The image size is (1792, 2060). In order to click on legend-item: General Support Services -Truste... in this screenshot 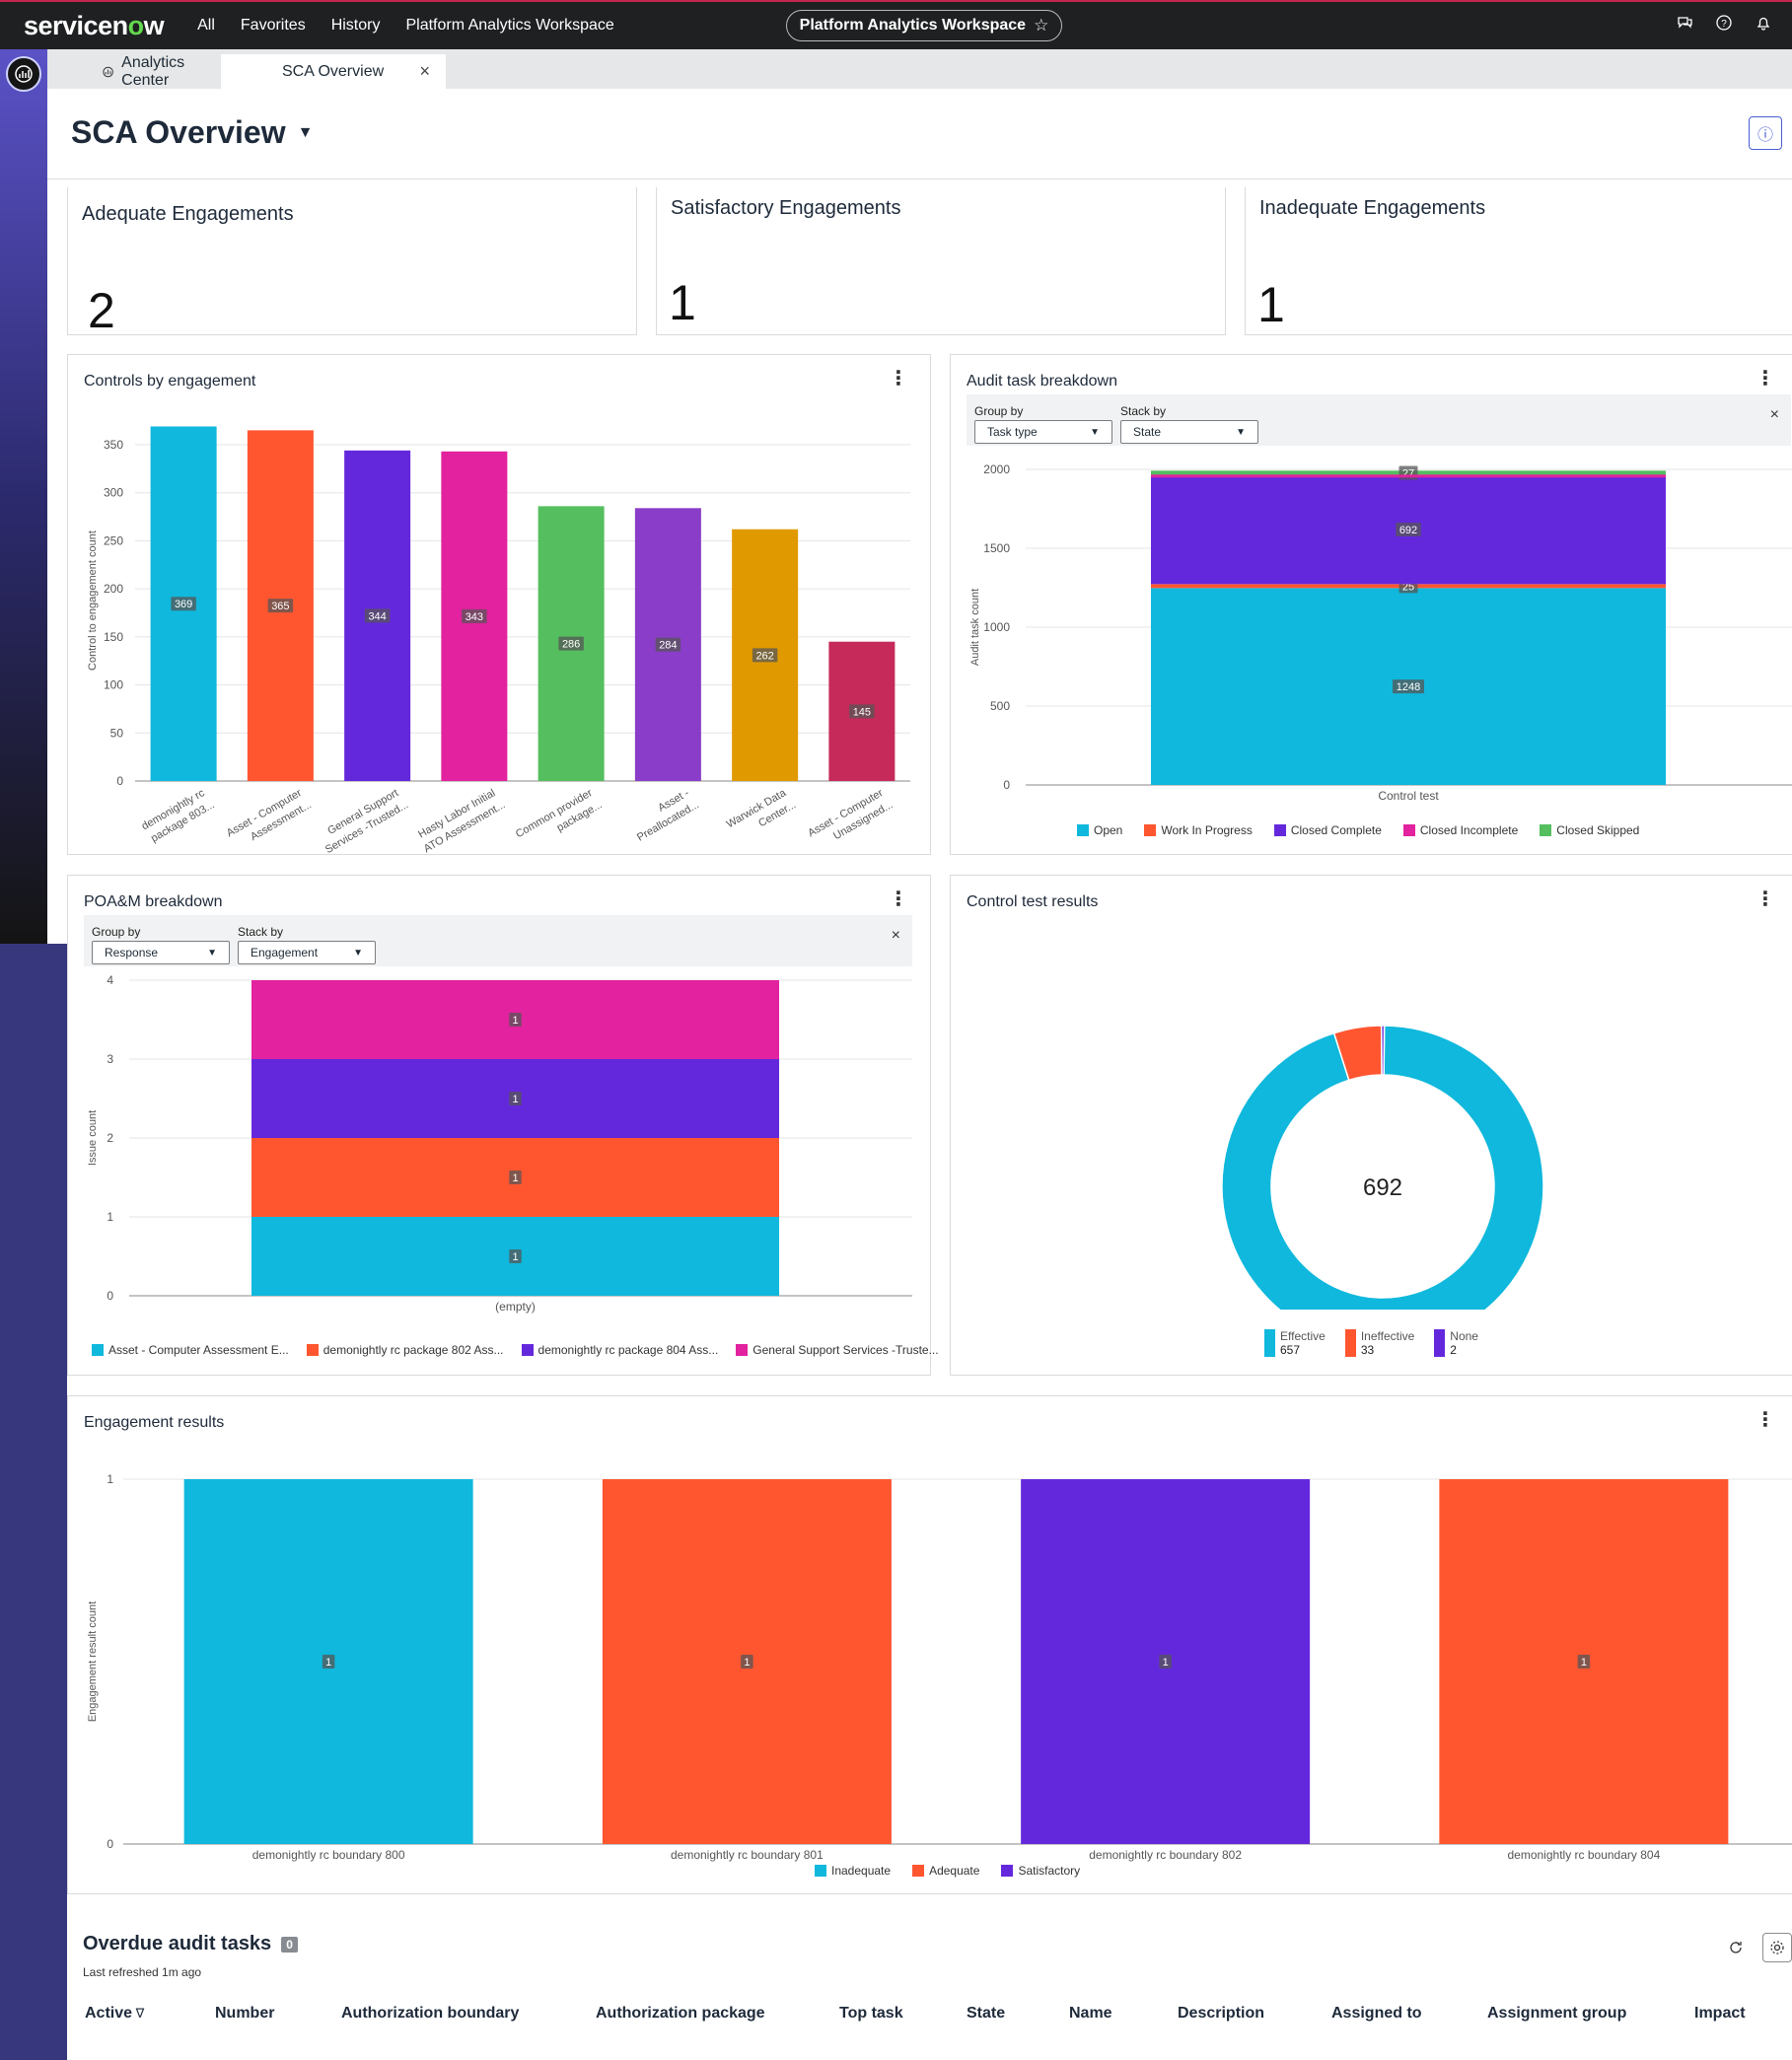, I will do `click(837, 1350)`.